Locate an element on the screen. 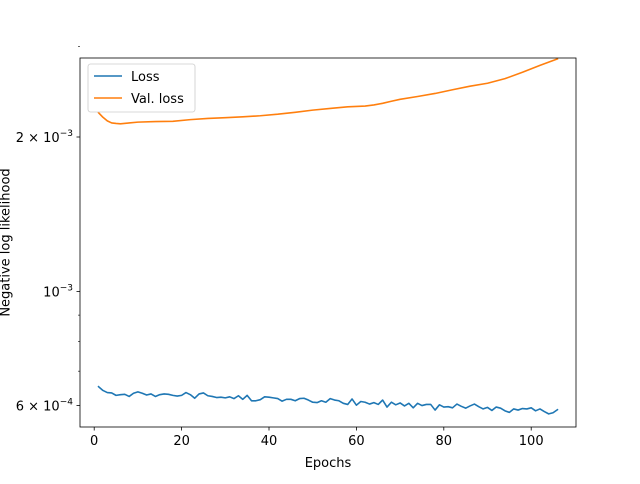  x-tick-label: 40 is located at coordinates (269, 441).